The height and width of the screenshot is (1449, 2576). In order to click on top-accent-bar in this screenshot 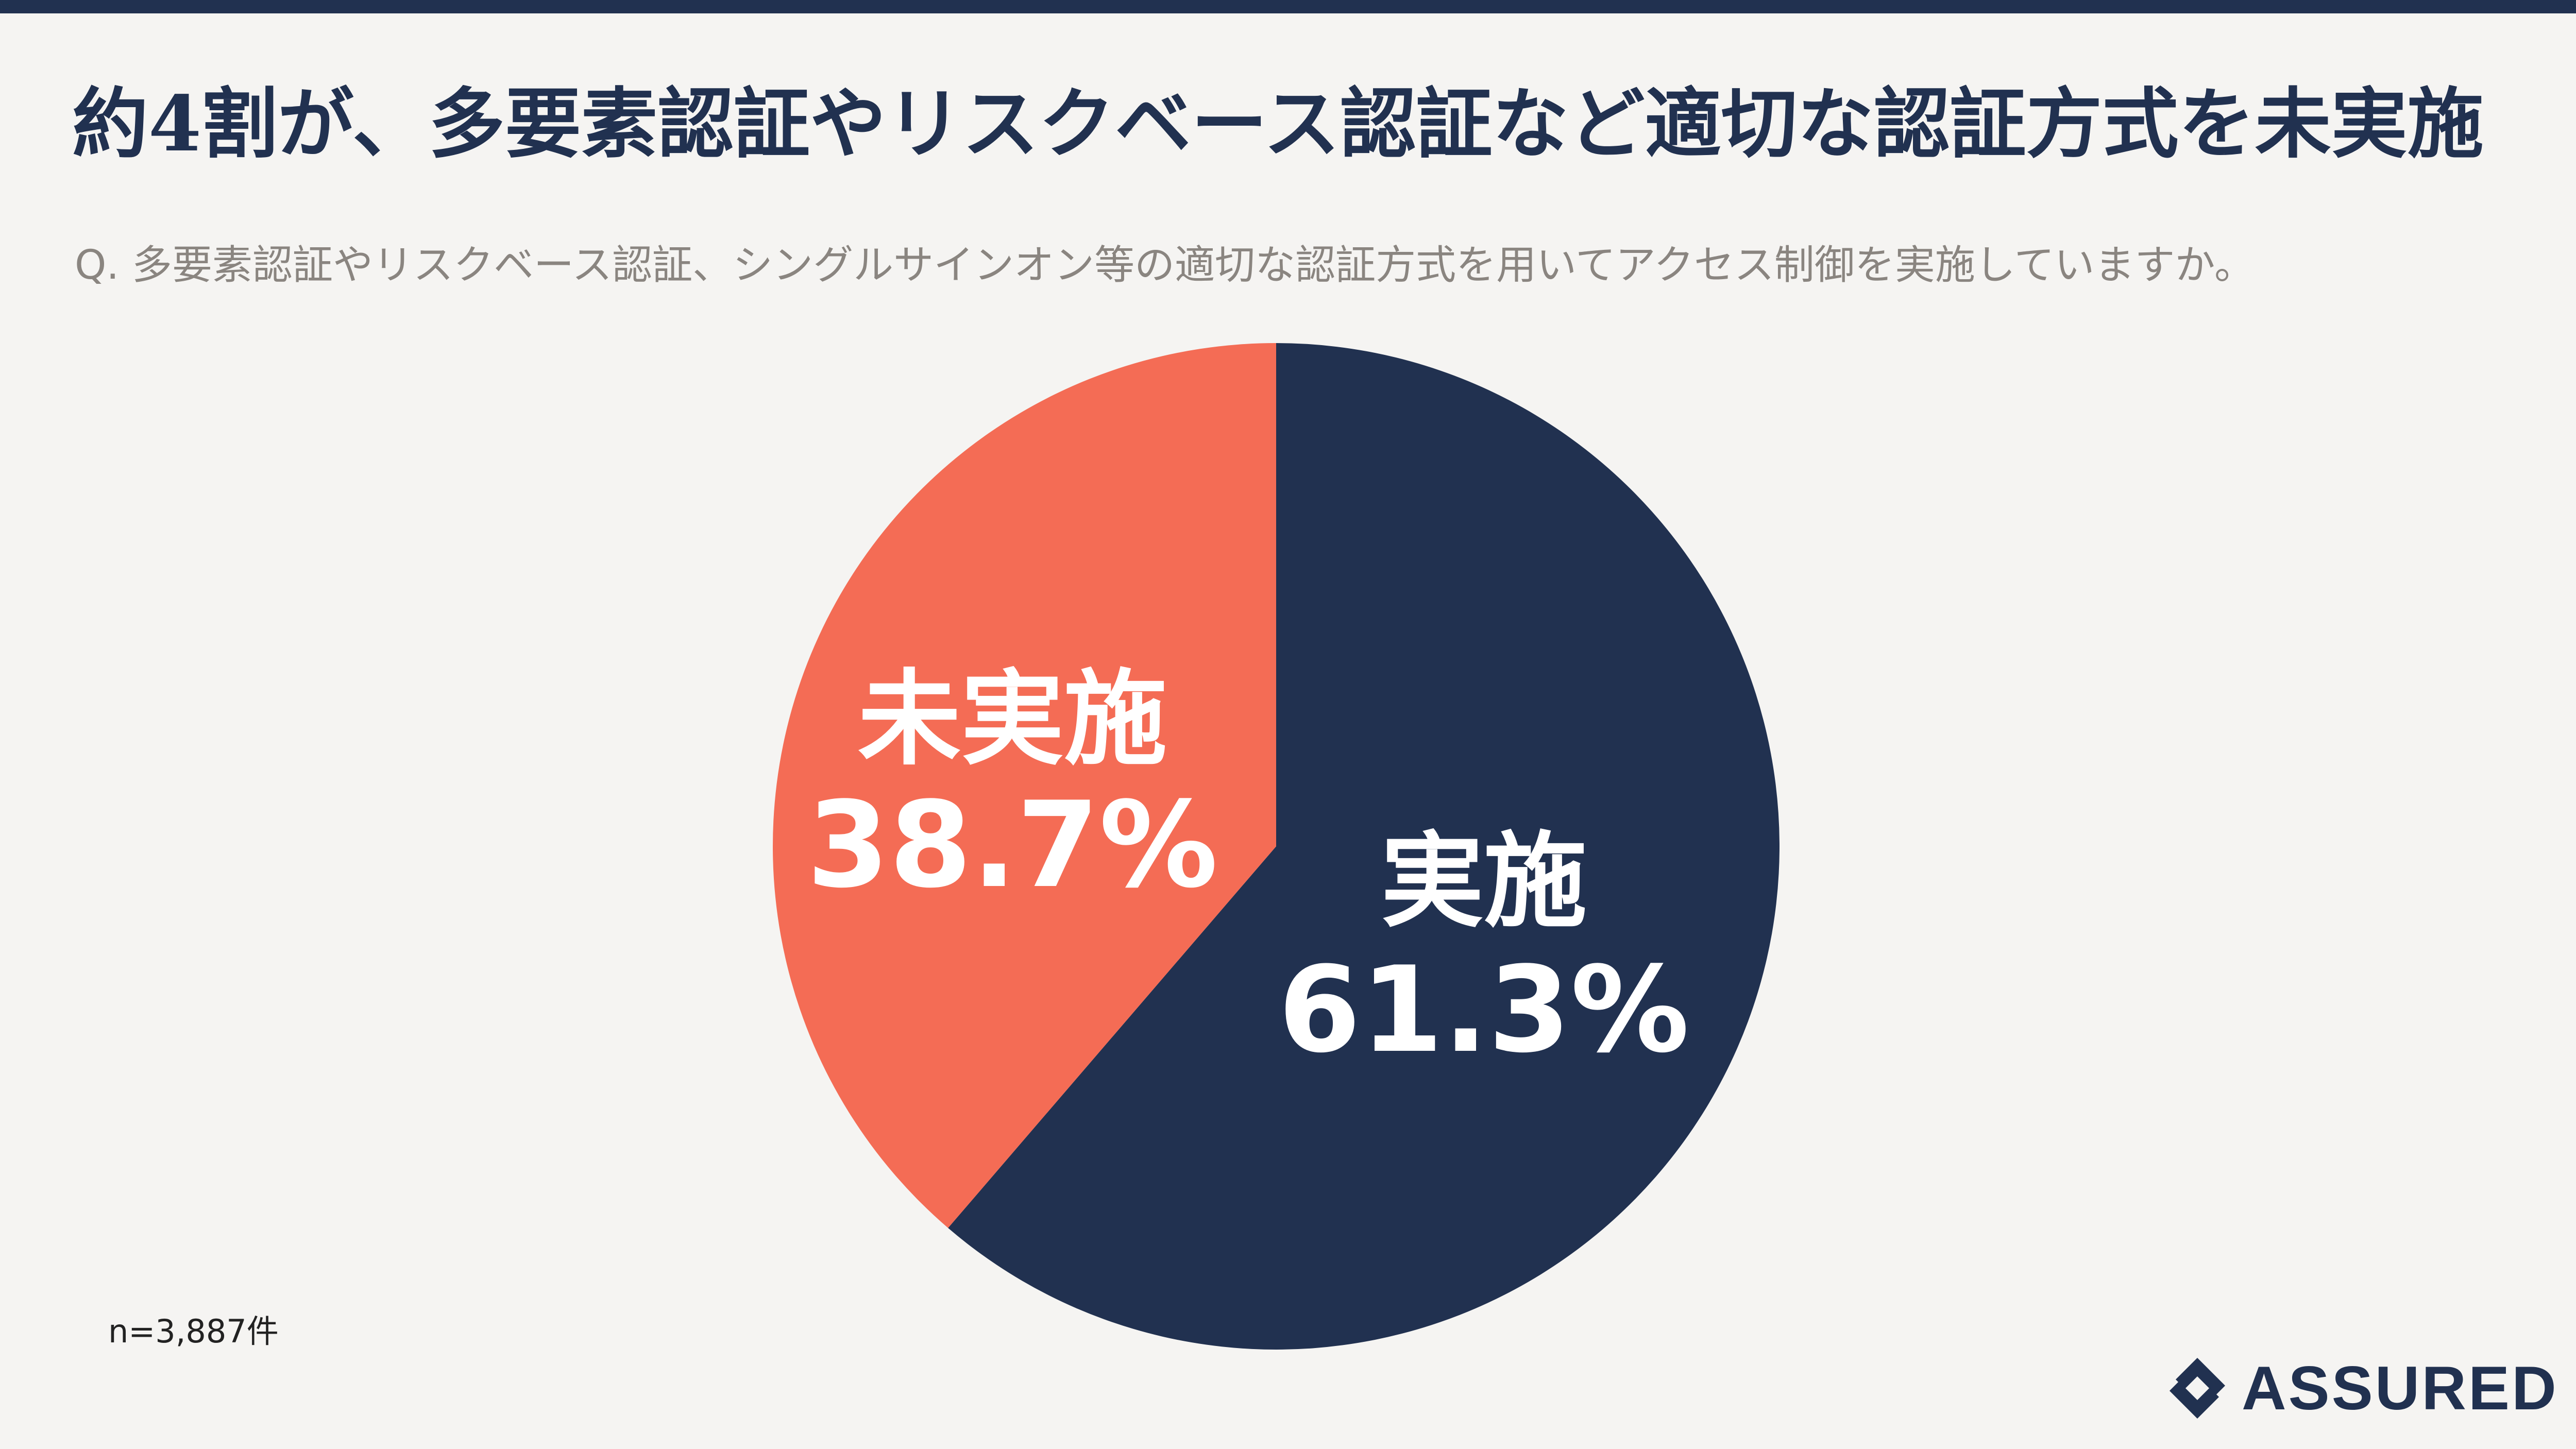, I will do `click(1288, 7)`.